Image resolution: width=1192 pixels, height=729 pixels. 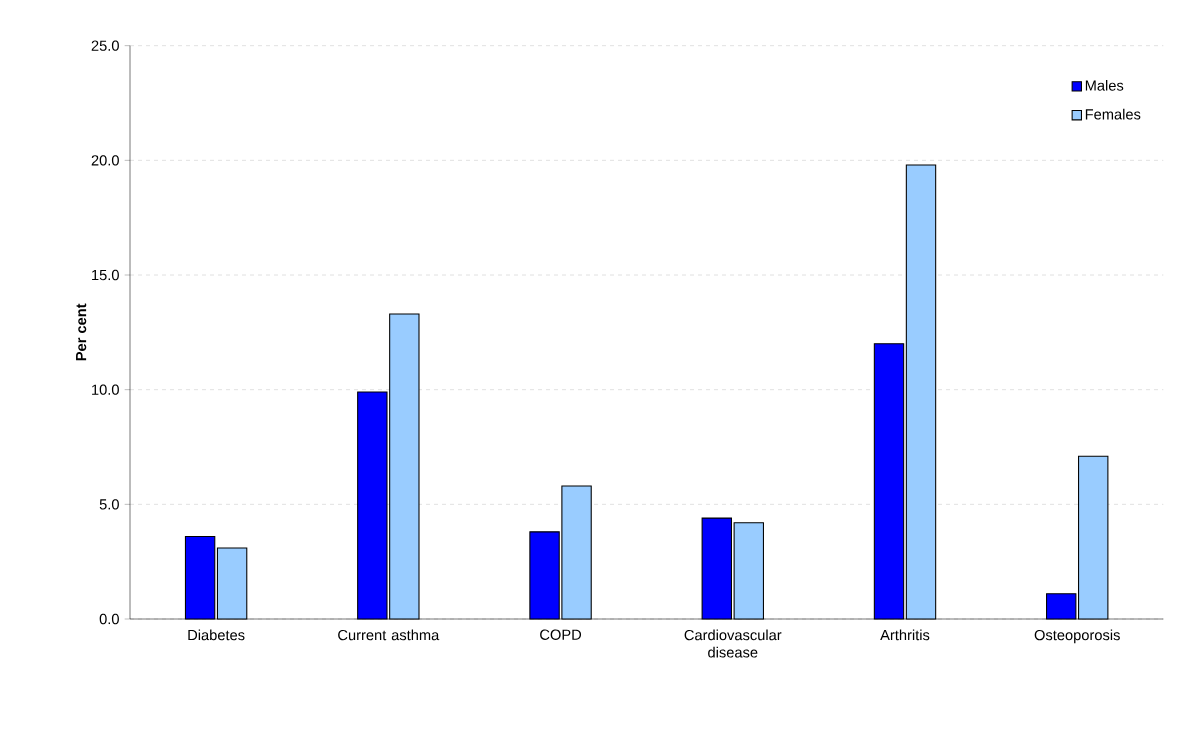 What do you see at coordinates (561, 634) in the screenshot?
I see `x-tick-label: COPD` at bounding box center [561, 634].